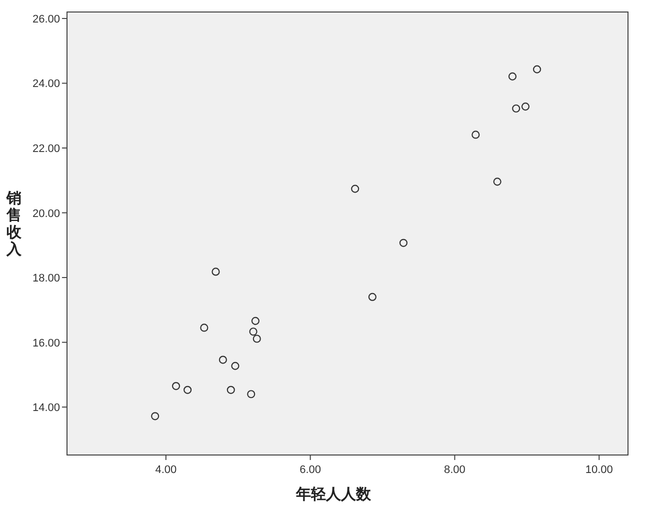 The height and width of the screenshot is (517, 650). What do you see at coordinates (311, 470) in the screenshot?
I see `x-tick-label: 6.00` at bounding box center [311, 470].